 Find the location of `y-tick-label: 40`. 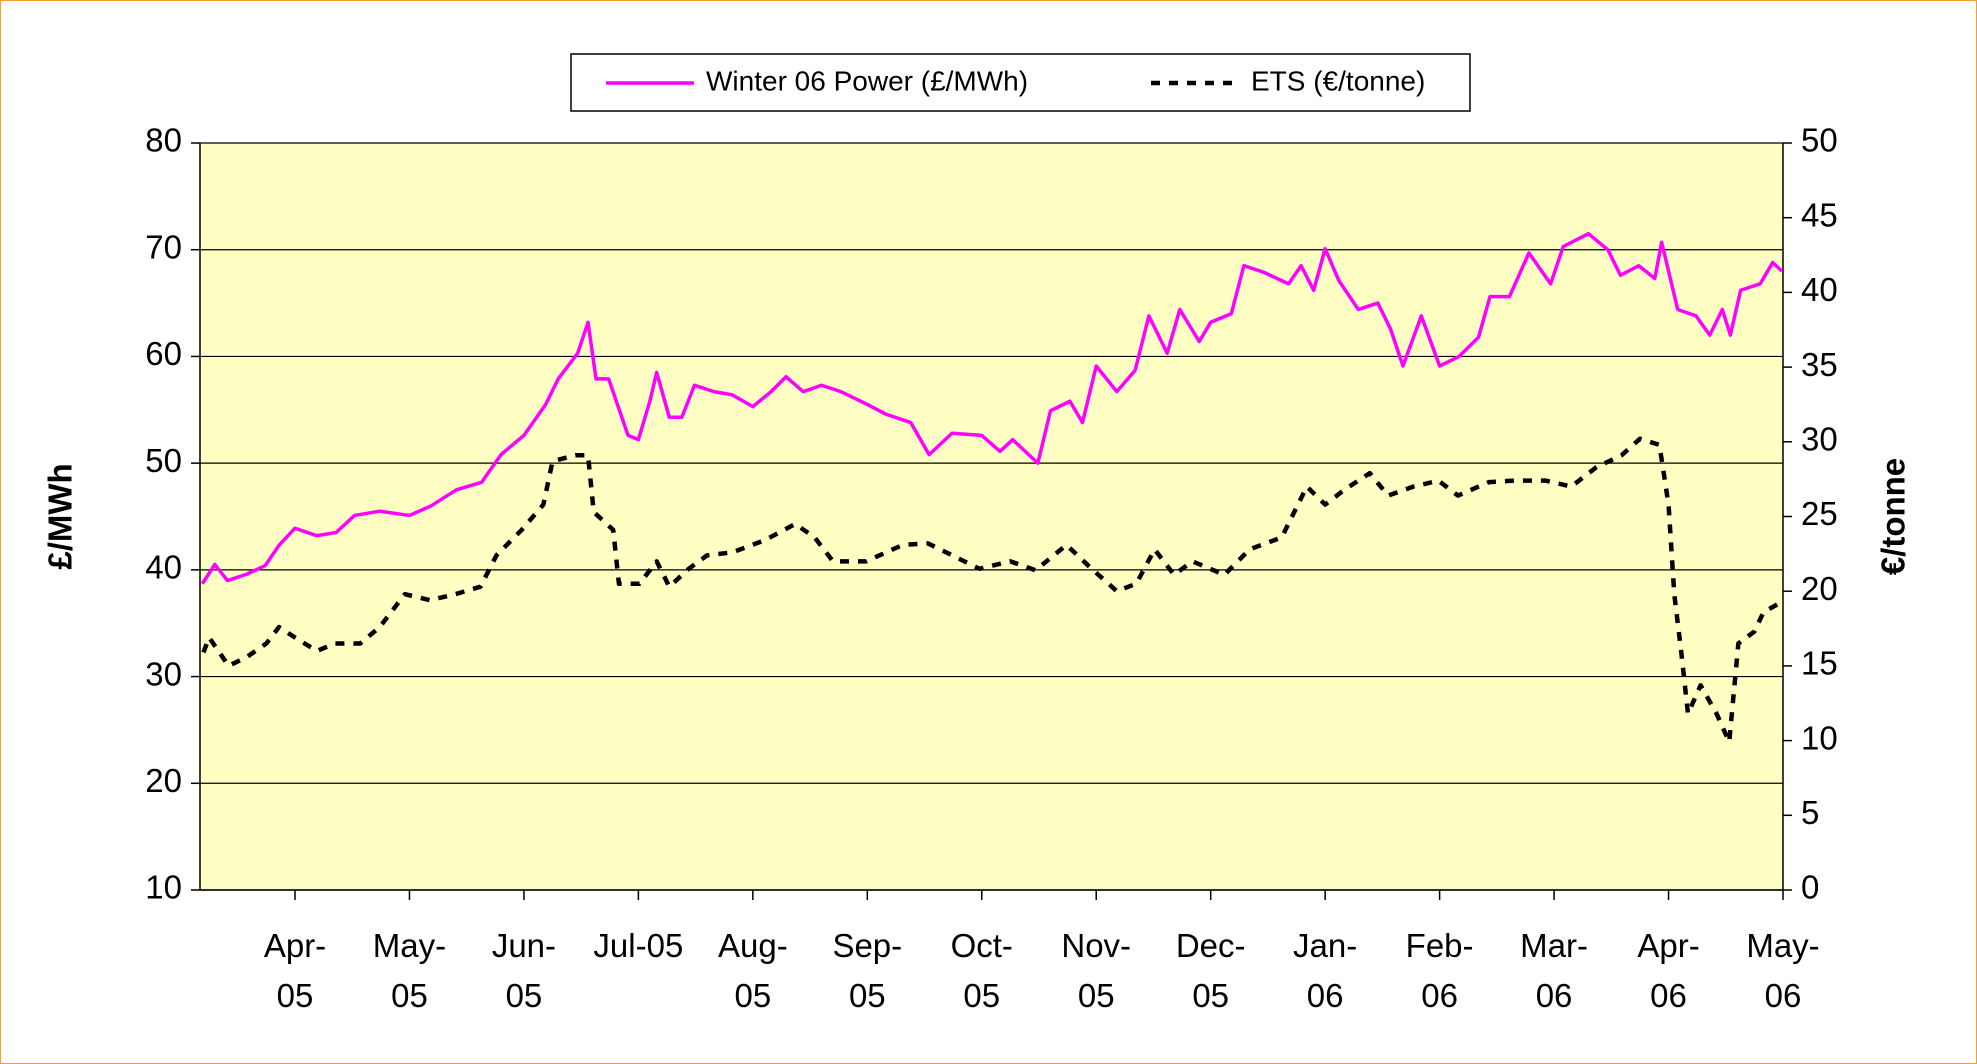

y-tick-label: 40 is located at coordinates (163, 567).